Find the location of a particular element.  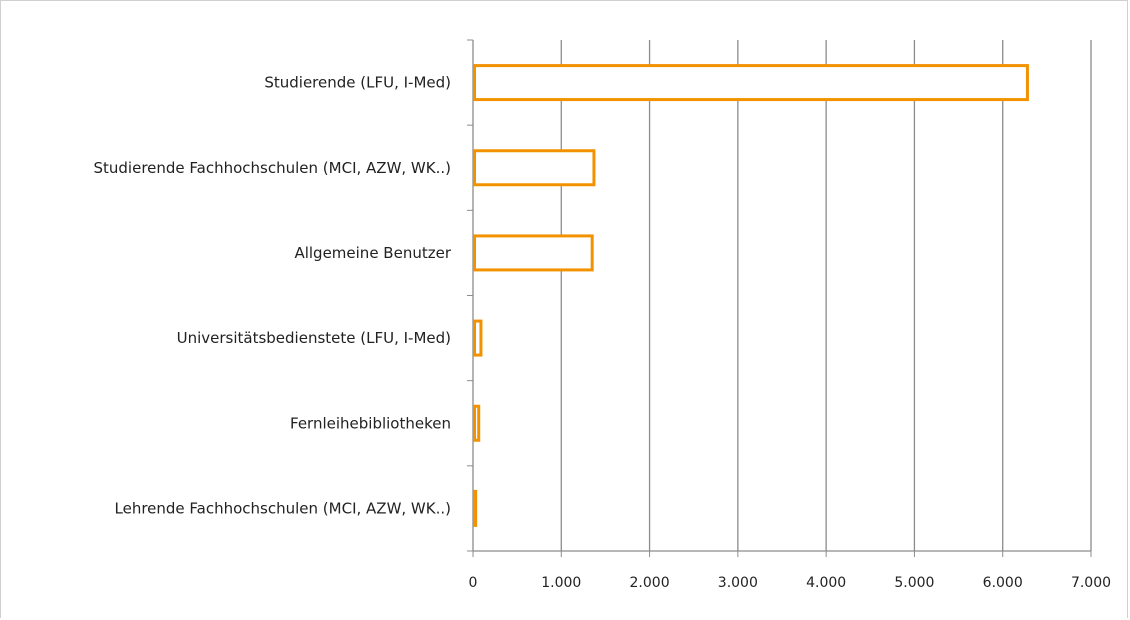

x-tick-label: 0 is located at coordinates (473, 583).